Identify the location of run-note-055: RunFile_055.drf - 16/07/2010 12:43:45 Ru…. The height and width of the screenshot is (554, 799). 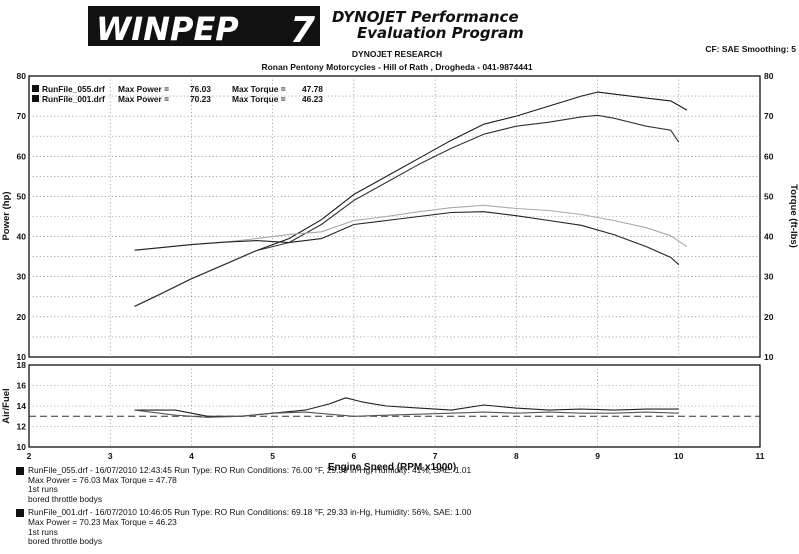
(401, 484).